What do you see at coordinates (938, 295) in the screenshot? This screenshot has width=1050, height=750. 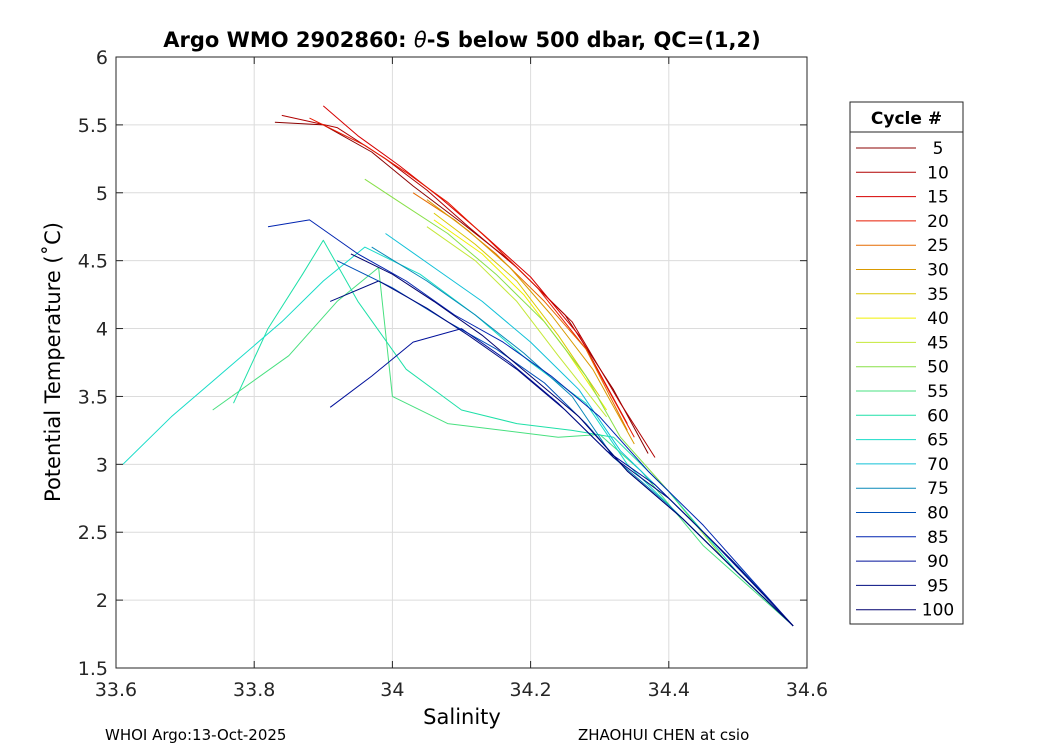 I see `legend-label-35: 35` at bounding box center [938, 295].